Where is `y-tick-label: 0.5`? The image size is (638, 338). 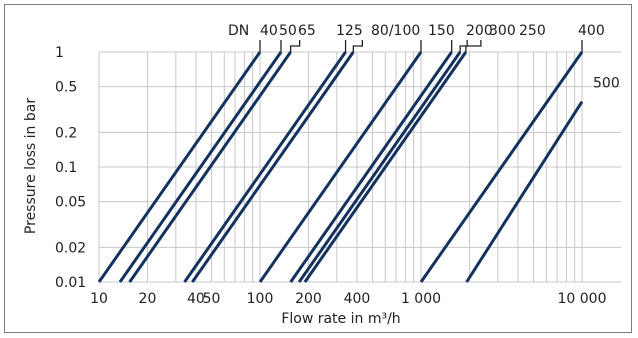 y-tick-label: 0.5 is located at coordinates (66, 88).